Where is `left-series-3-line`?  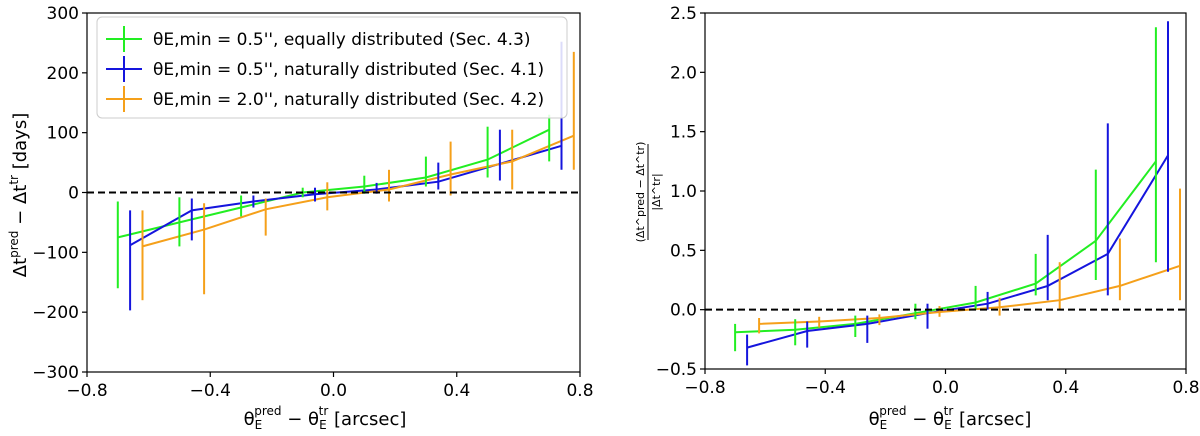
left-series-3-line is located at coordinates (358, 191).